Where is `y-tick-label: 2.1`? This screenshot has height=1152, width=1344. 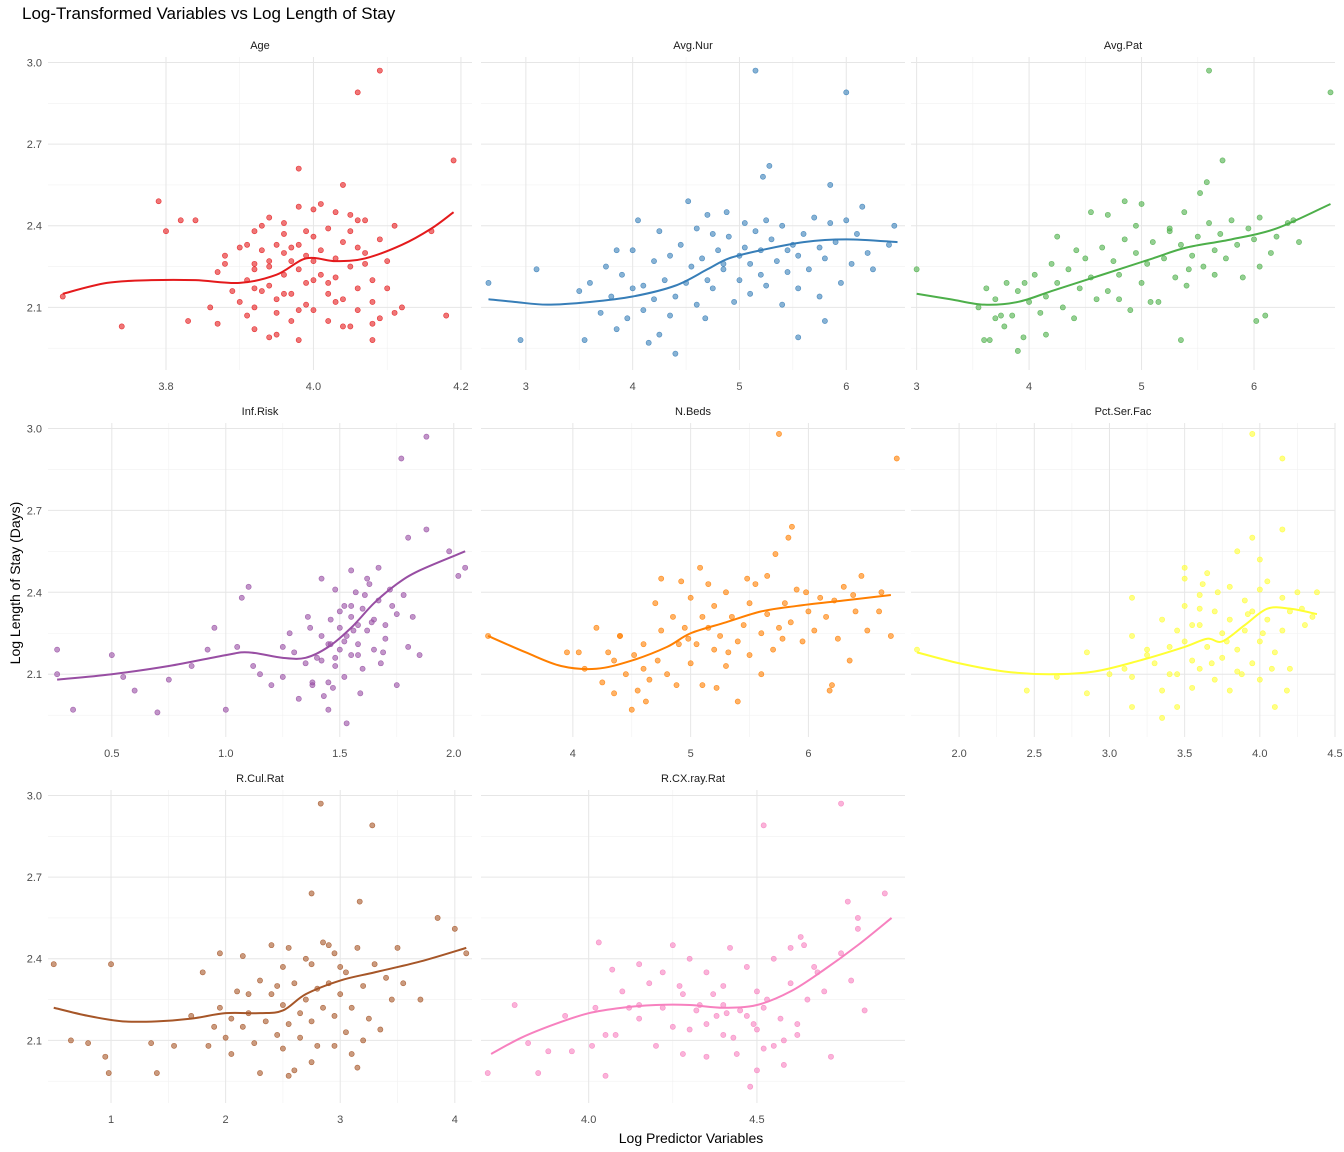 y-tick-label: 2.1 is located at coordinates (34, 675).